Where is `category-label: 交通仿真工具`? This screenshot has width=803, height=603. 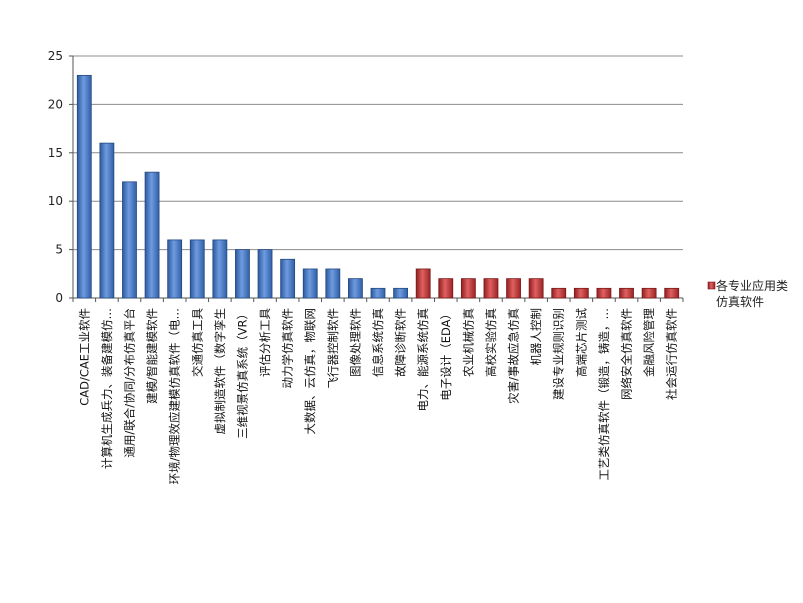 category-label: 交通仿真工具 is located at coordinates (197, 342).